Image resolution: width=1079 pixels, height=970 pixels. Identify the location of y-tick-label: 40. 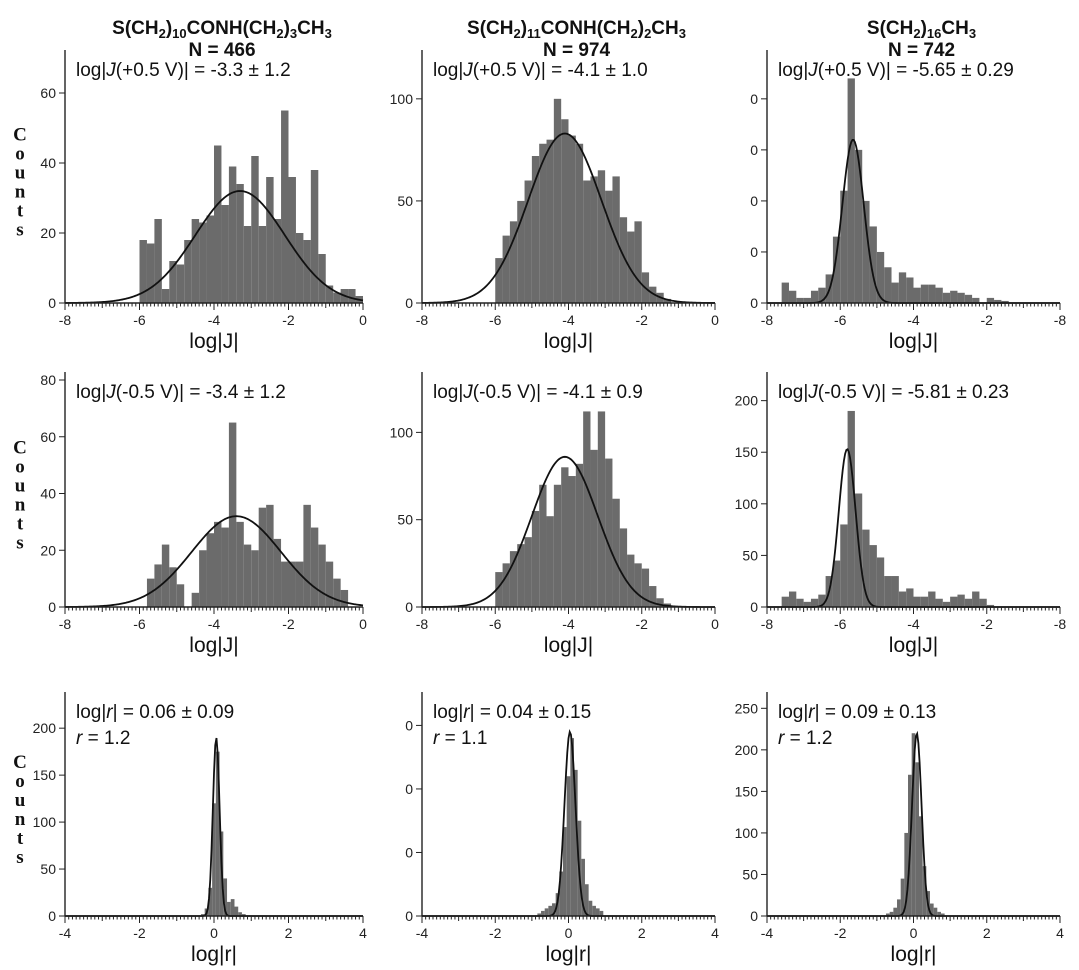
(48, 163).